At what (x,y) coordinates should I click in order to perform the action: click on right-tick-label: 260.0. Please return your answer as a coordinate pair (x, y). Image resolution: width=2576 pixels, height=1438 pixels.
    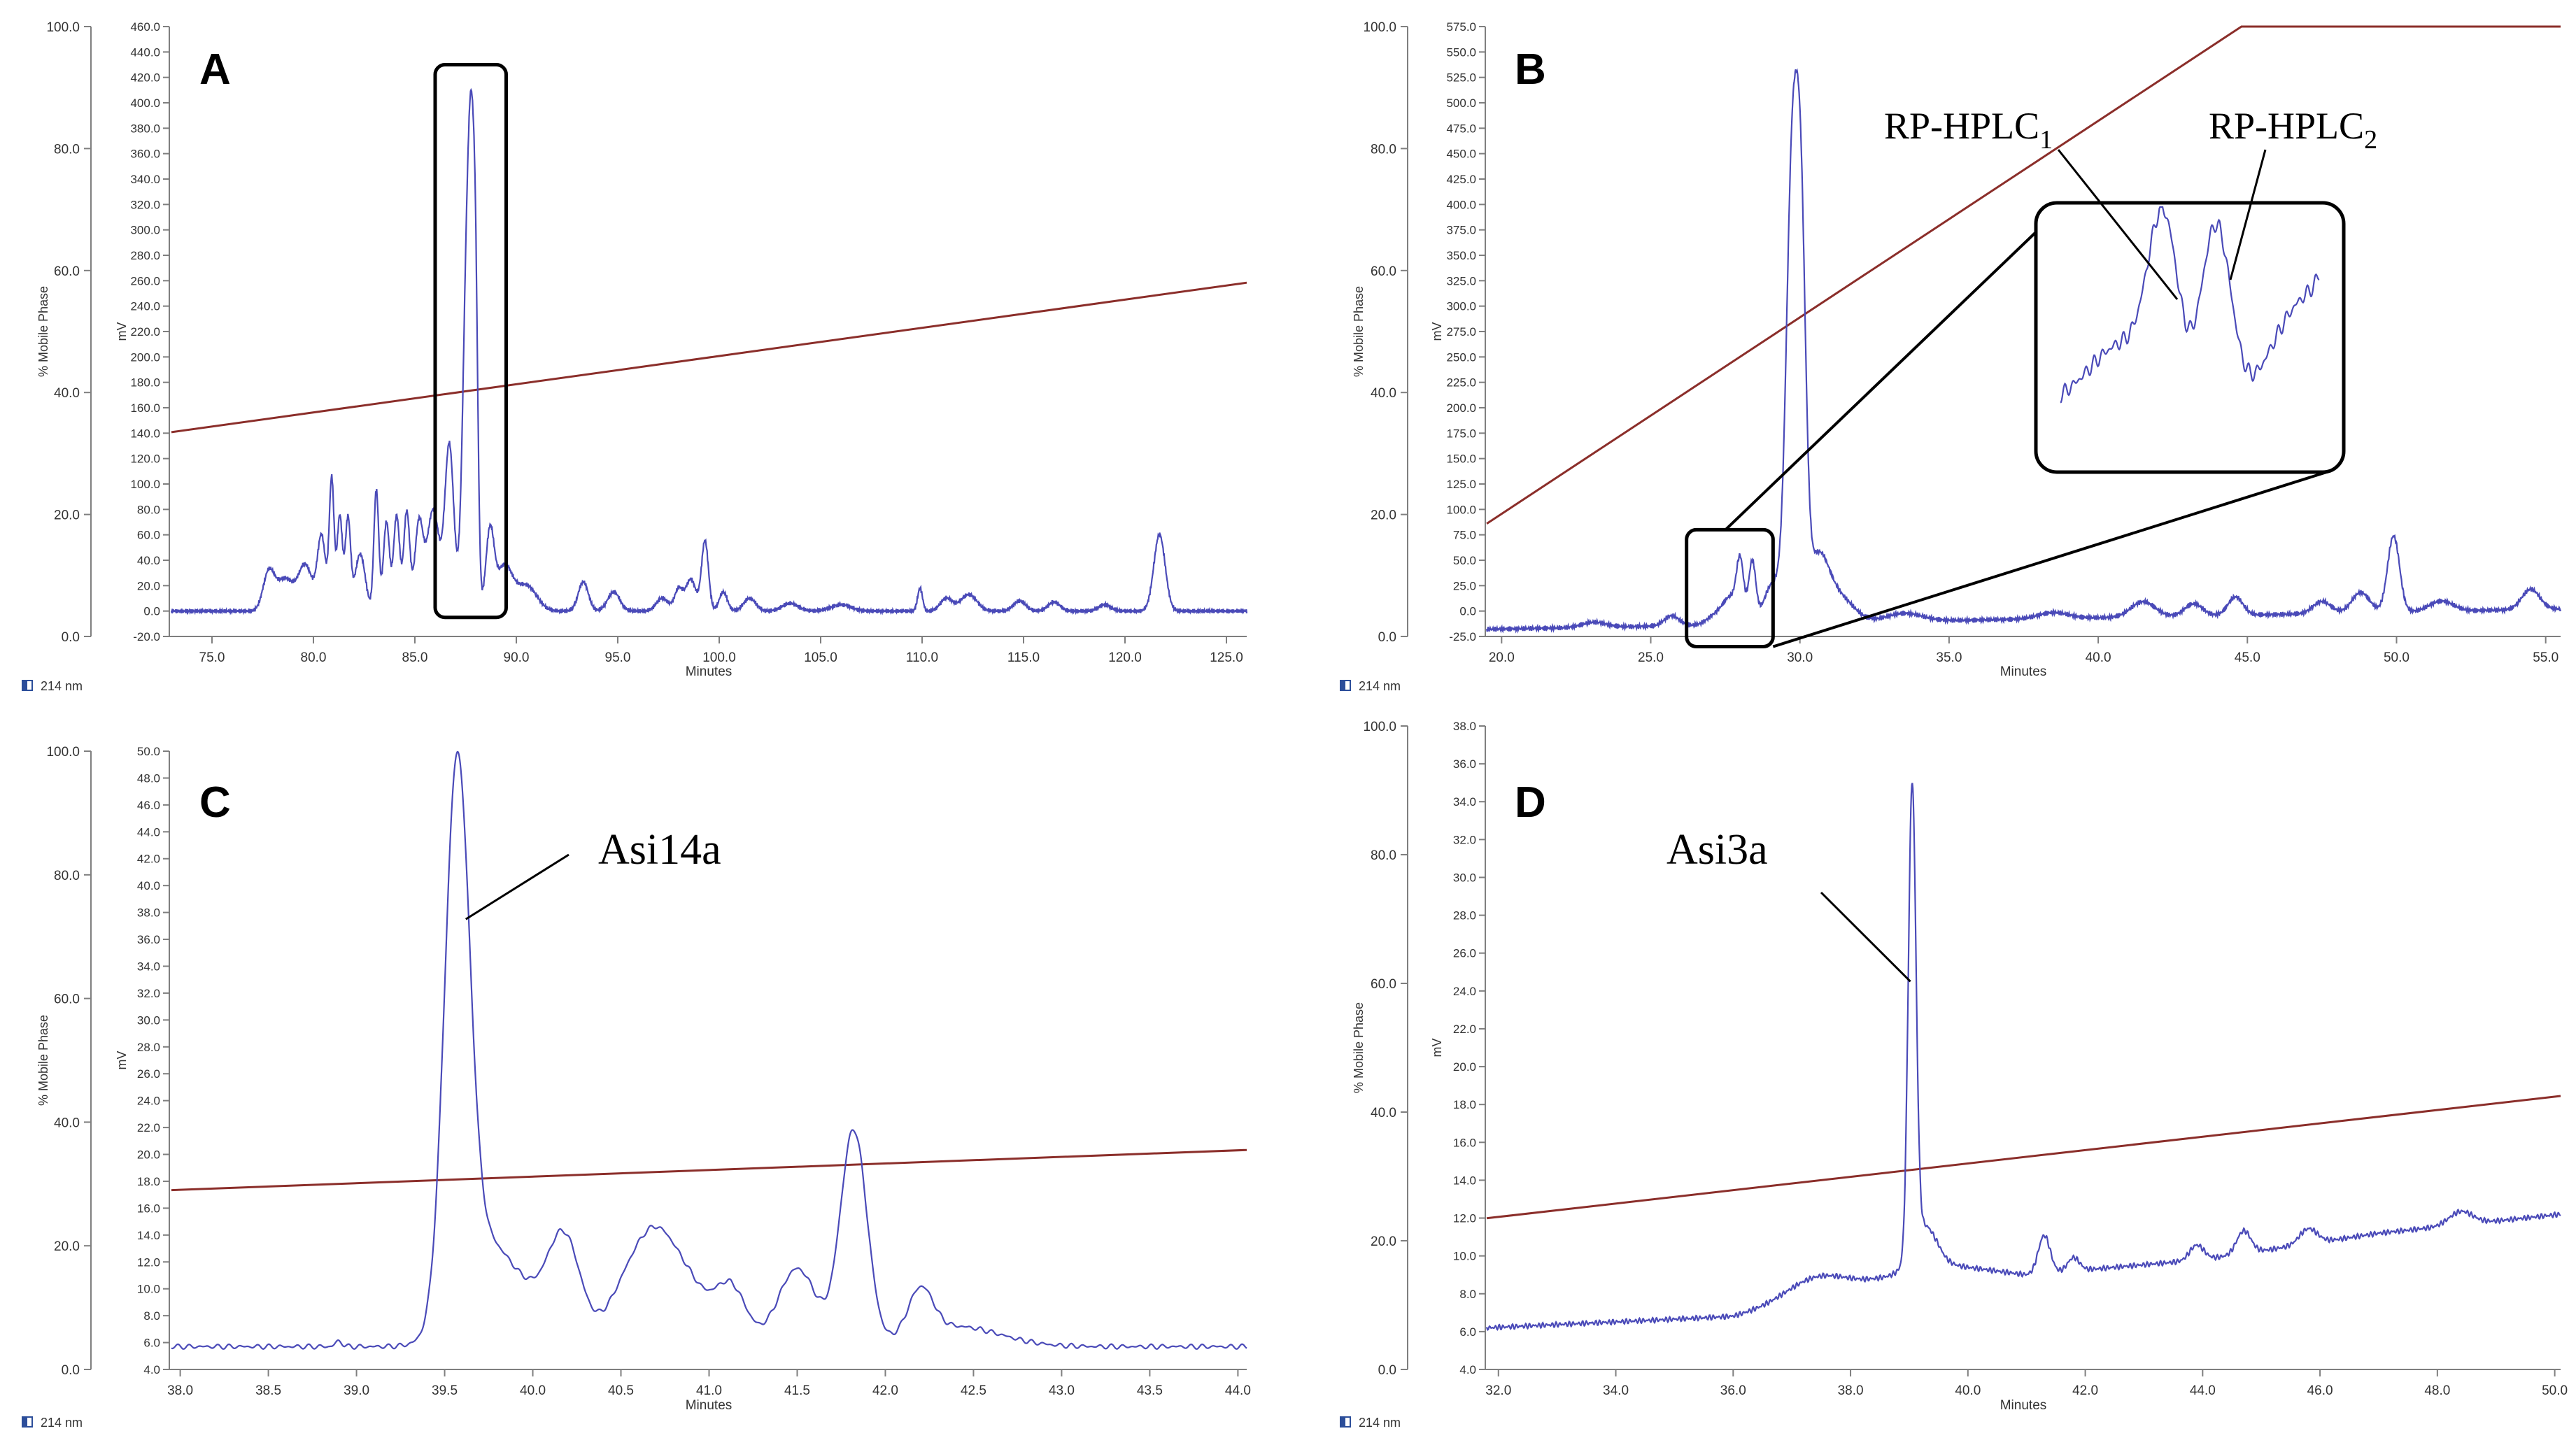
    Looking at the image, I should click on (145, 280).